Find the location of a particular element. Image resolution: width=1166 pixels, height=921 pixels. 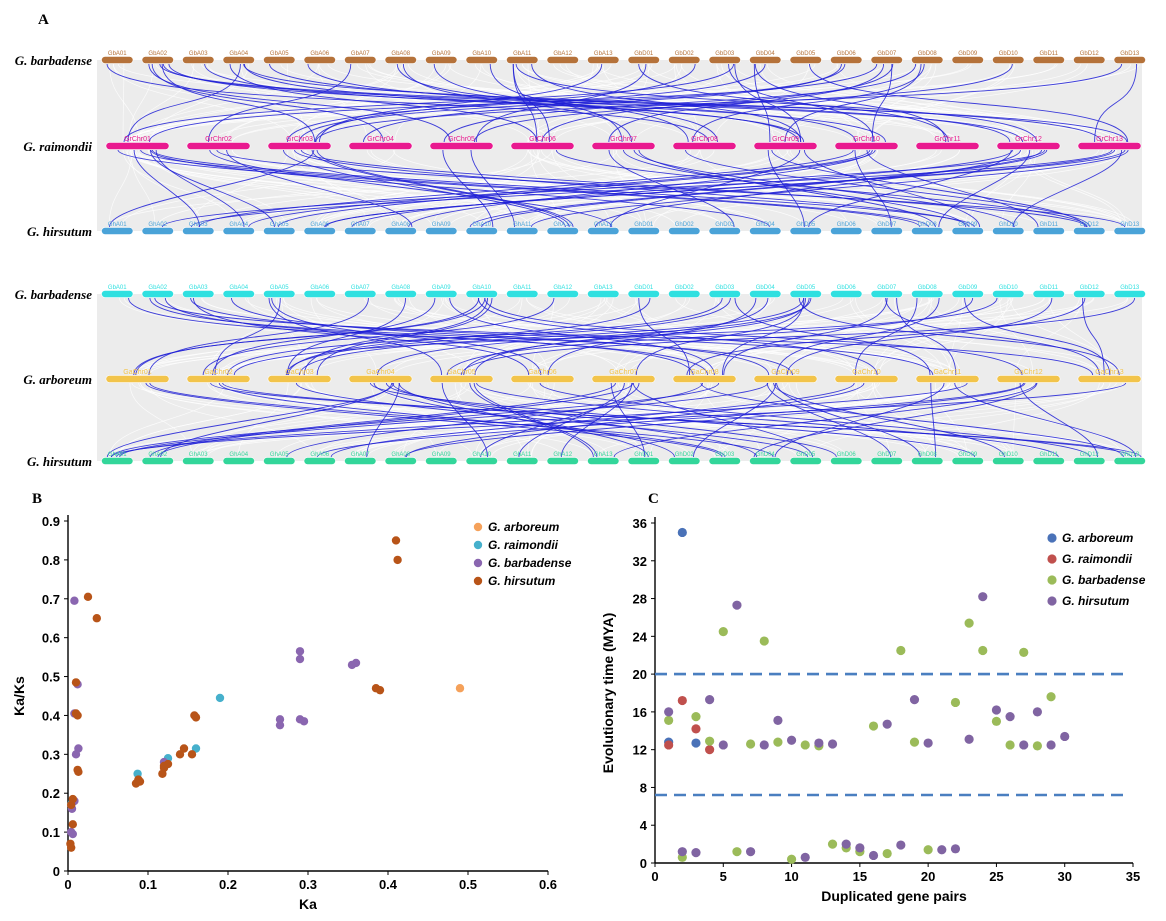

chromosome-label: GbD11 is located at coordinates (1048, 288).